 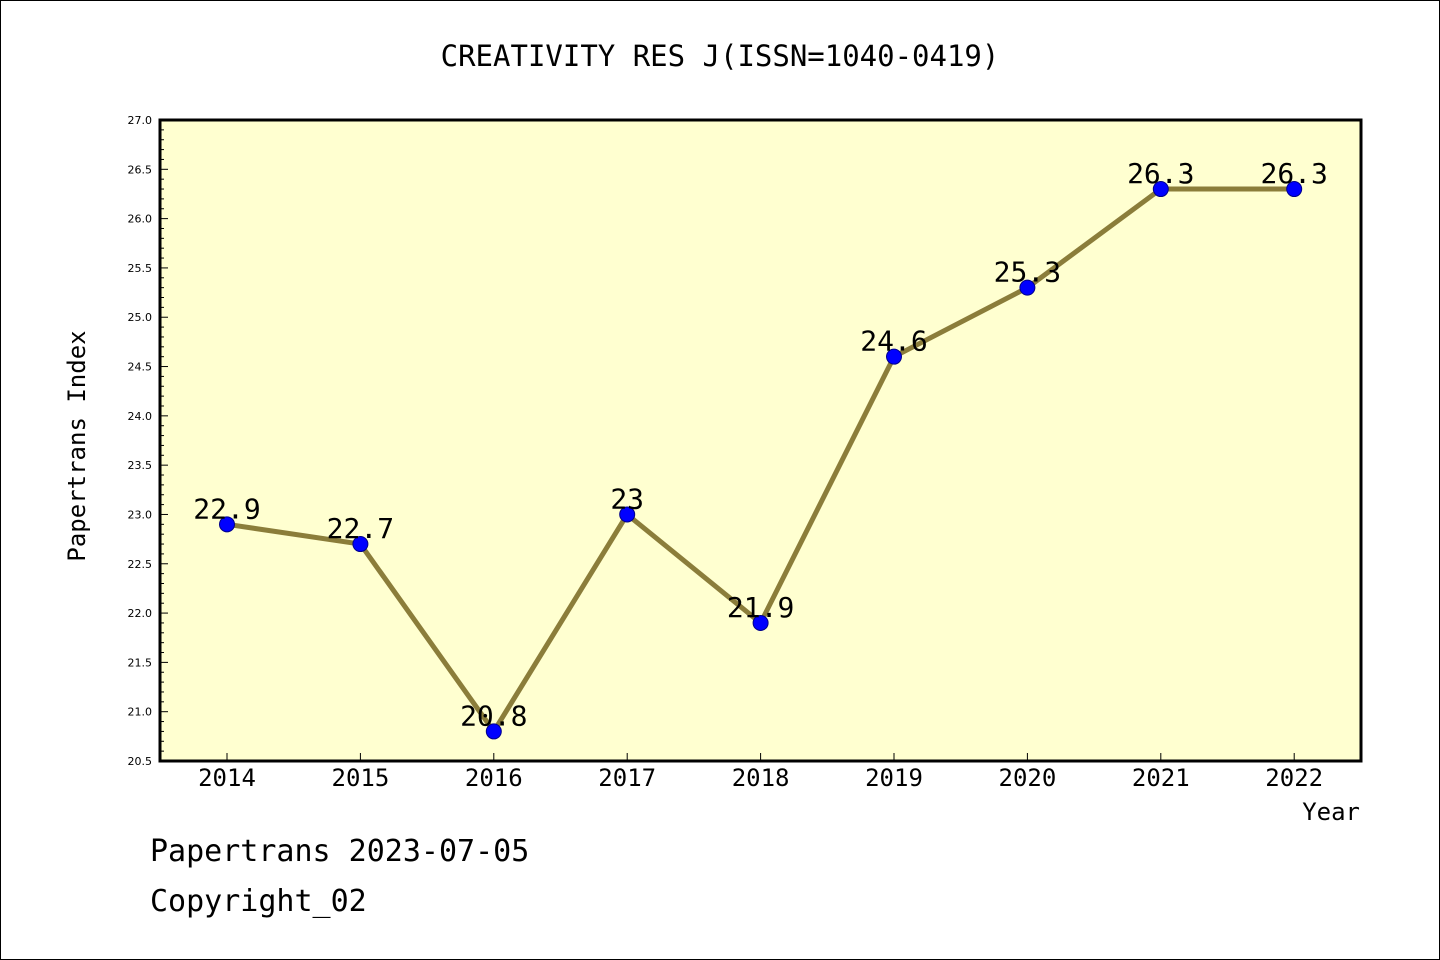 I want to click on footer-date: Papertrans 2023-07-05, so click(x=340, y=851).